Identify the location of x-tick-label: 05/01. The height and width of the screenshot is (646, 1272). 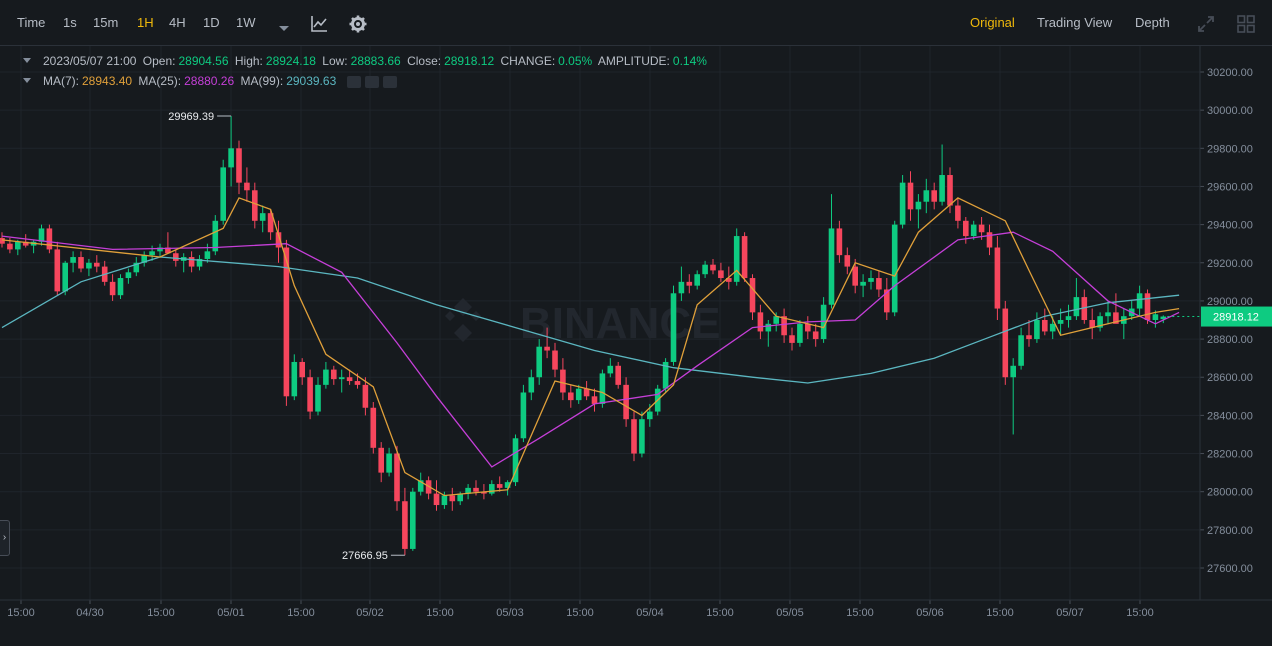
(231, 613).